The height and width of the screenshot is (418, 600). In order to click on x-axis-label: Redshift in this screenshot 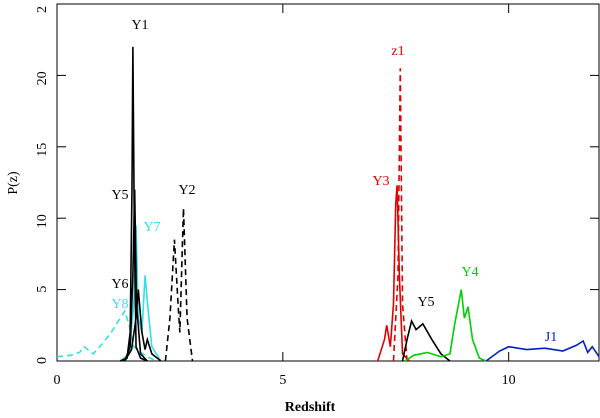, I will do `click(310, 407)`.